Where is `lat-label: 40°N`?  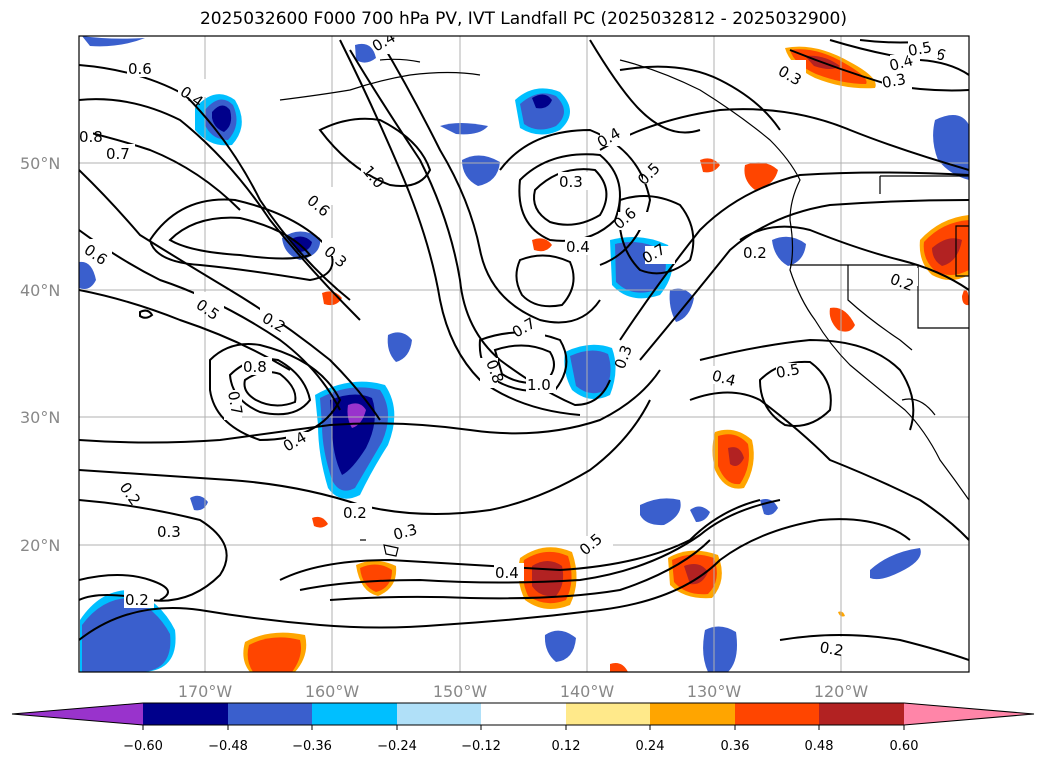 lat-label: 40°N is located at coordinates (40, 290).